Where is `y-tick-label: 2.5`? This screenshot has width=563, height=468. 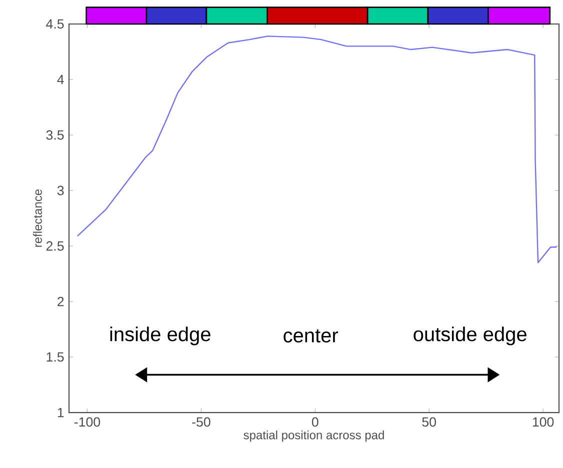
y-tick-label: 2.5 is located at coordinates (55, 246).